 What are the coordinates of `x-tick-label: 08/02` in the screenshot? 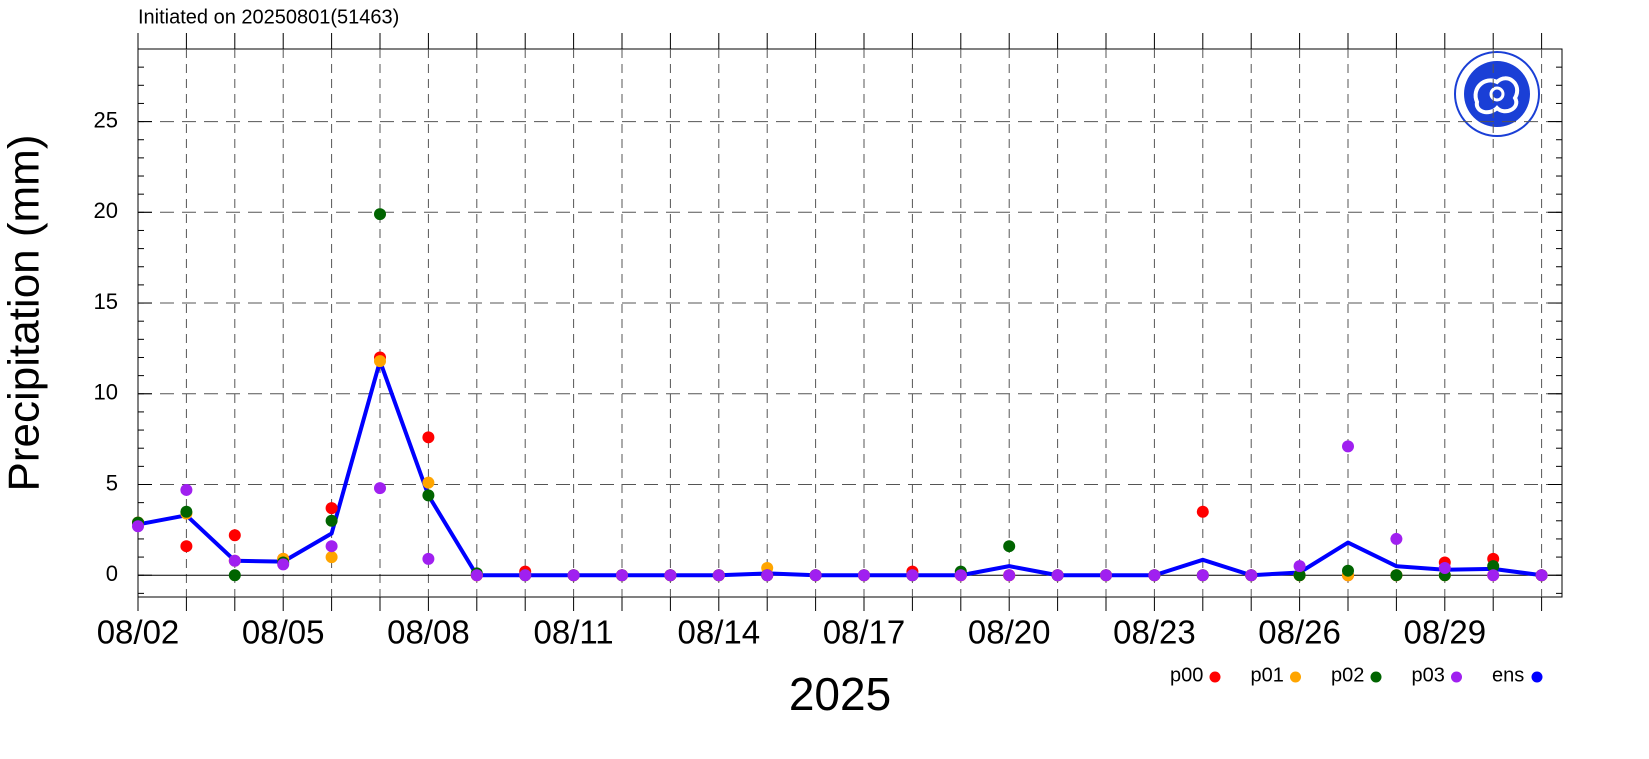 It's located at (138, 632).